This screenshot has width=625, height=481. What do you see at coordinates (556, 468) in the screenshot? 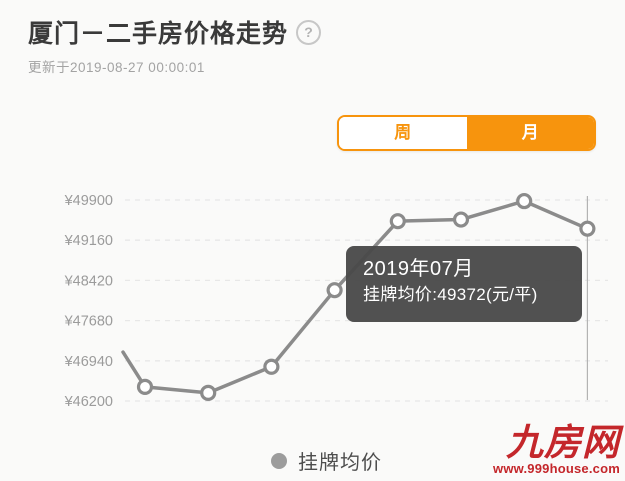
I see `watermark-url: www.999house.com` at bounding box center [556, 468].